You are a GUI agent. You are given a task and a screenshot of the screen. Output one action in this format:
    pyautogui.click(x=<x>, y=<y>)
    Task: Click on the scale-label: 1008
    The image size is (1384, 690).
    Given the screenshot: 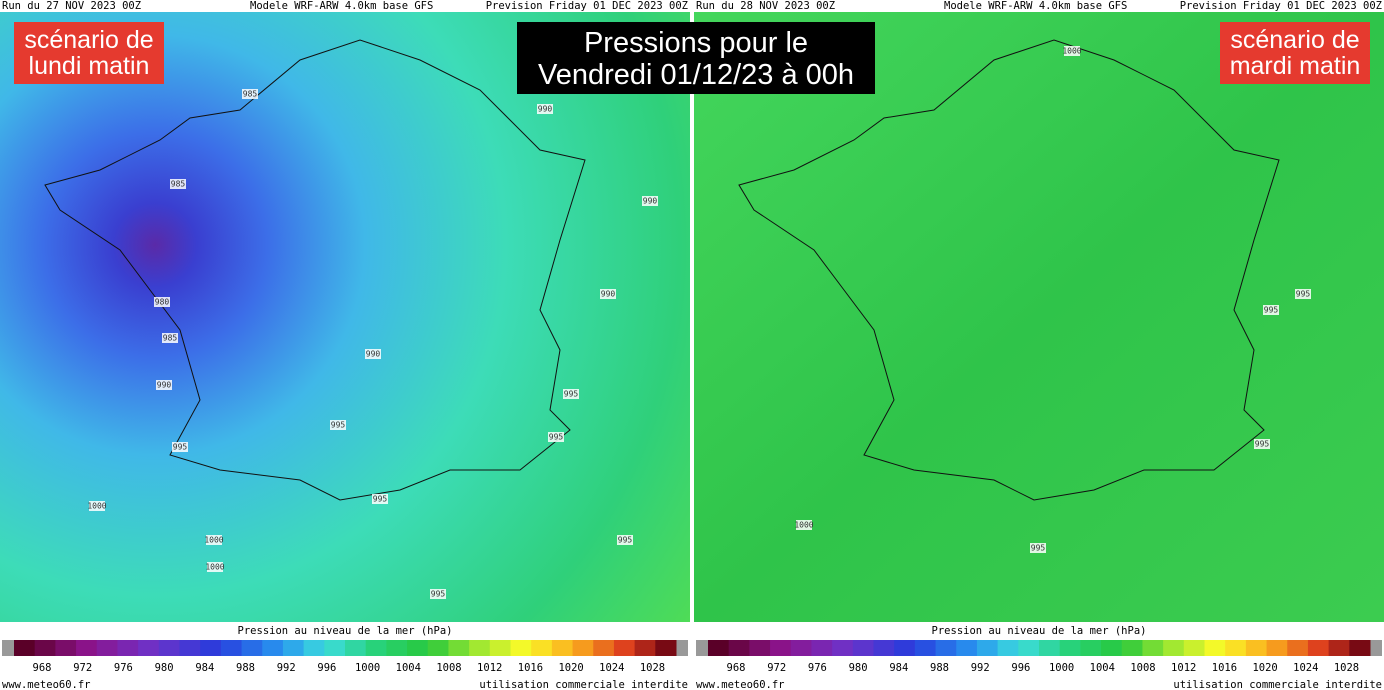 What is the action you would take?
    pyautogui.click(x=448, y=668)
    